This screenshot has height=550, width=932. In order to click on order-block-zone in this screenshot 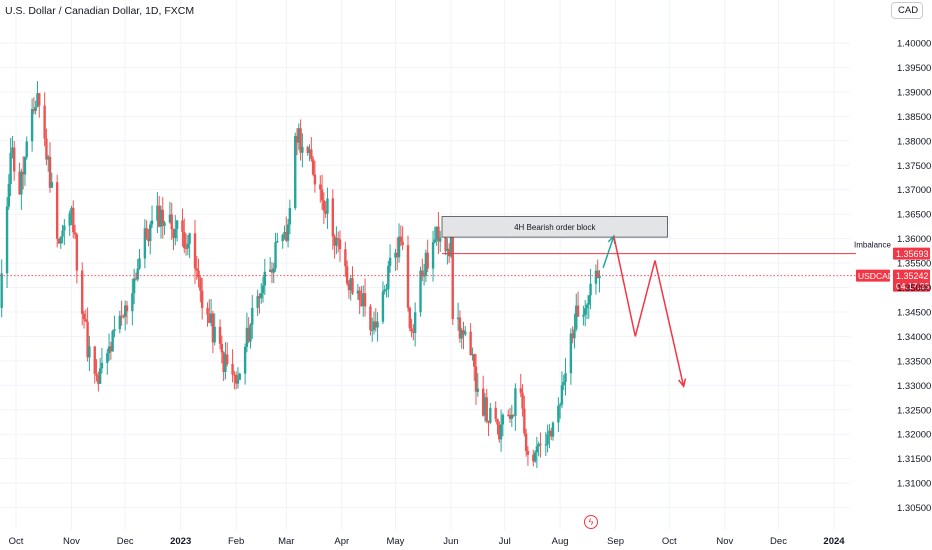, I will do `click(554, 227)`.